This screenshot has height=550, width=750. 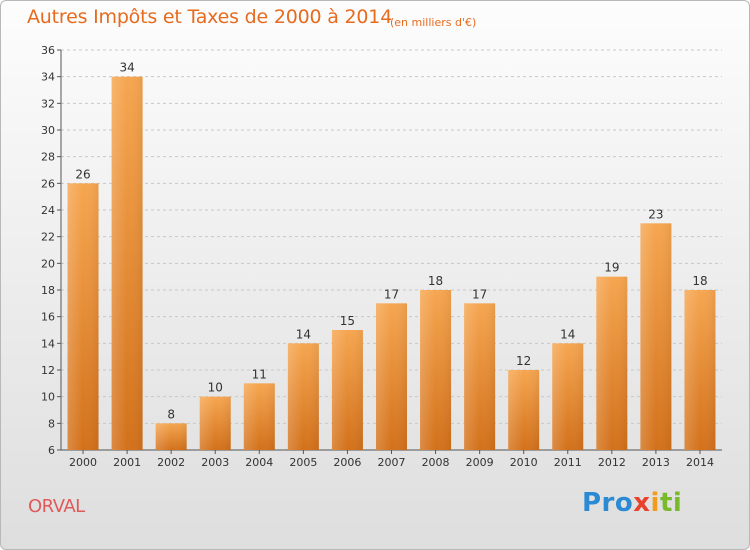 I want to click on chart-title: Autres Impôts et Taxes de 2000 à 2014, so click(x=210, y=17).